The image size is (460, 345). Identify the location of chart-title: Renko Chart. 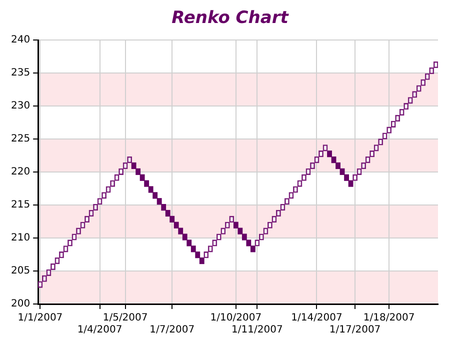
(230, 18).